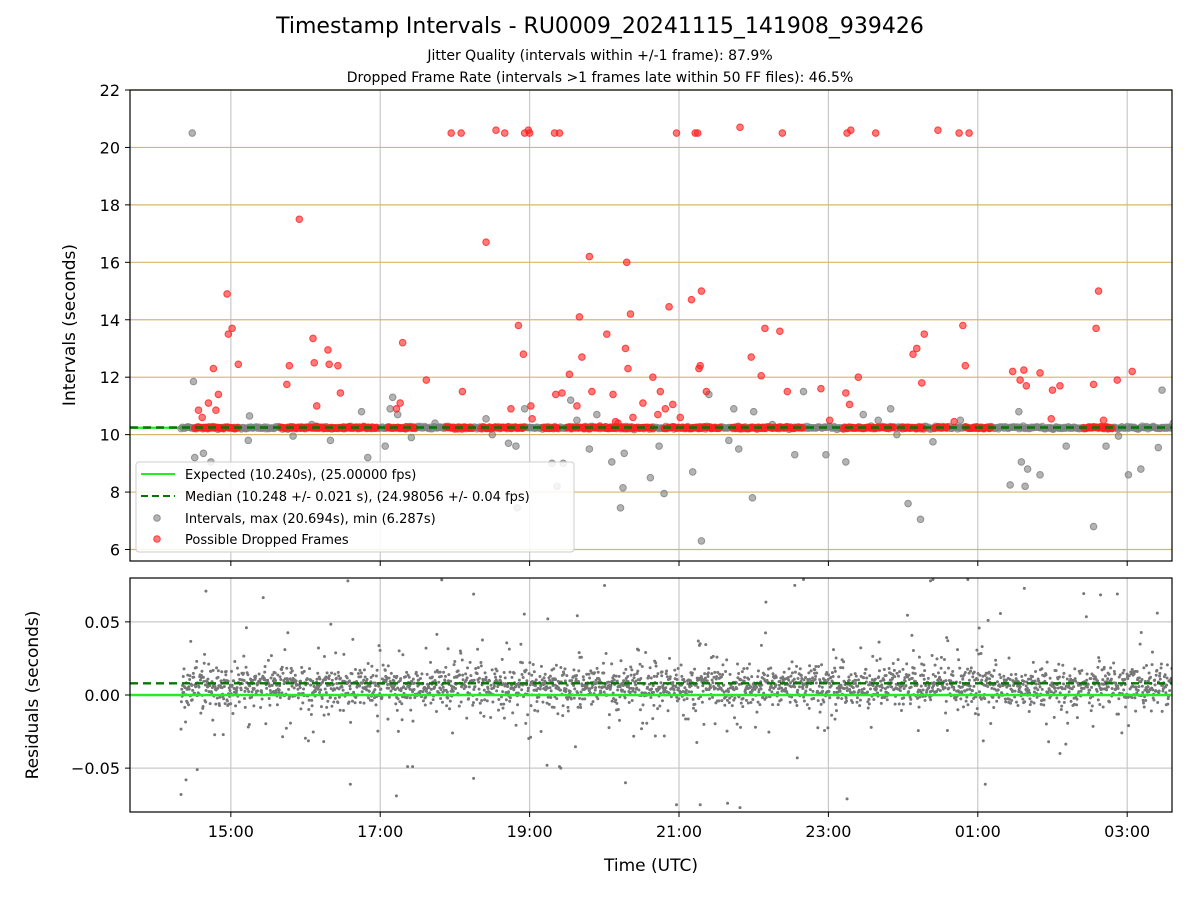  I want to click on intervals-ytick-label: 18, so click(110, 205).